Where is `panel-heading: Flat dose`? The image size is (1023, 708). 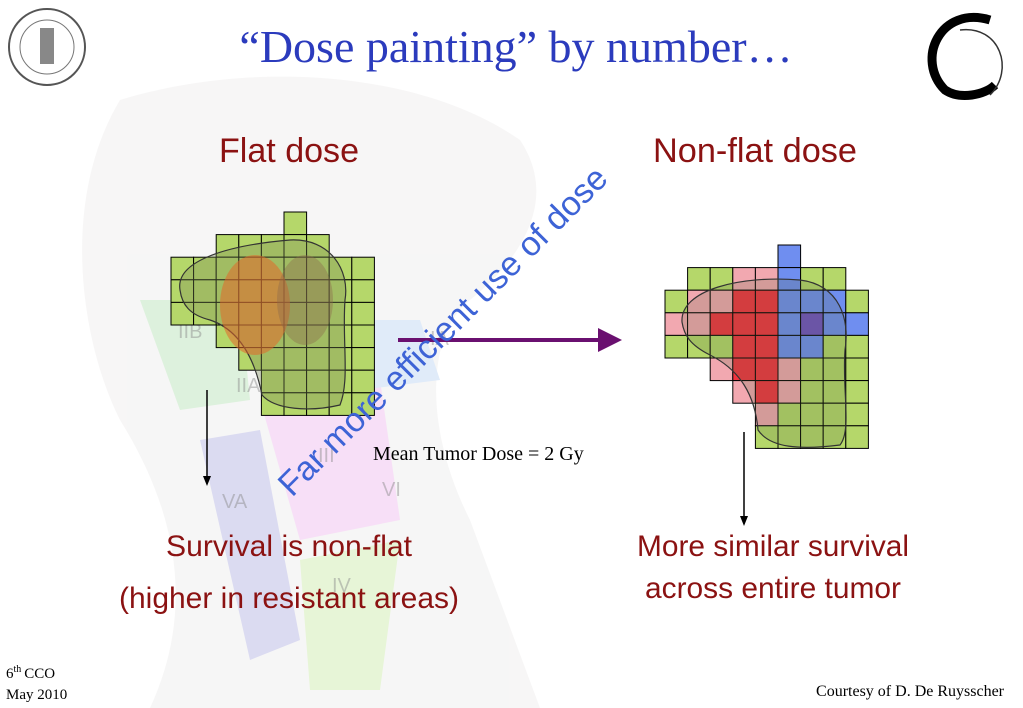 panel-heading: Flat dose is located at coordinates (289, 151).